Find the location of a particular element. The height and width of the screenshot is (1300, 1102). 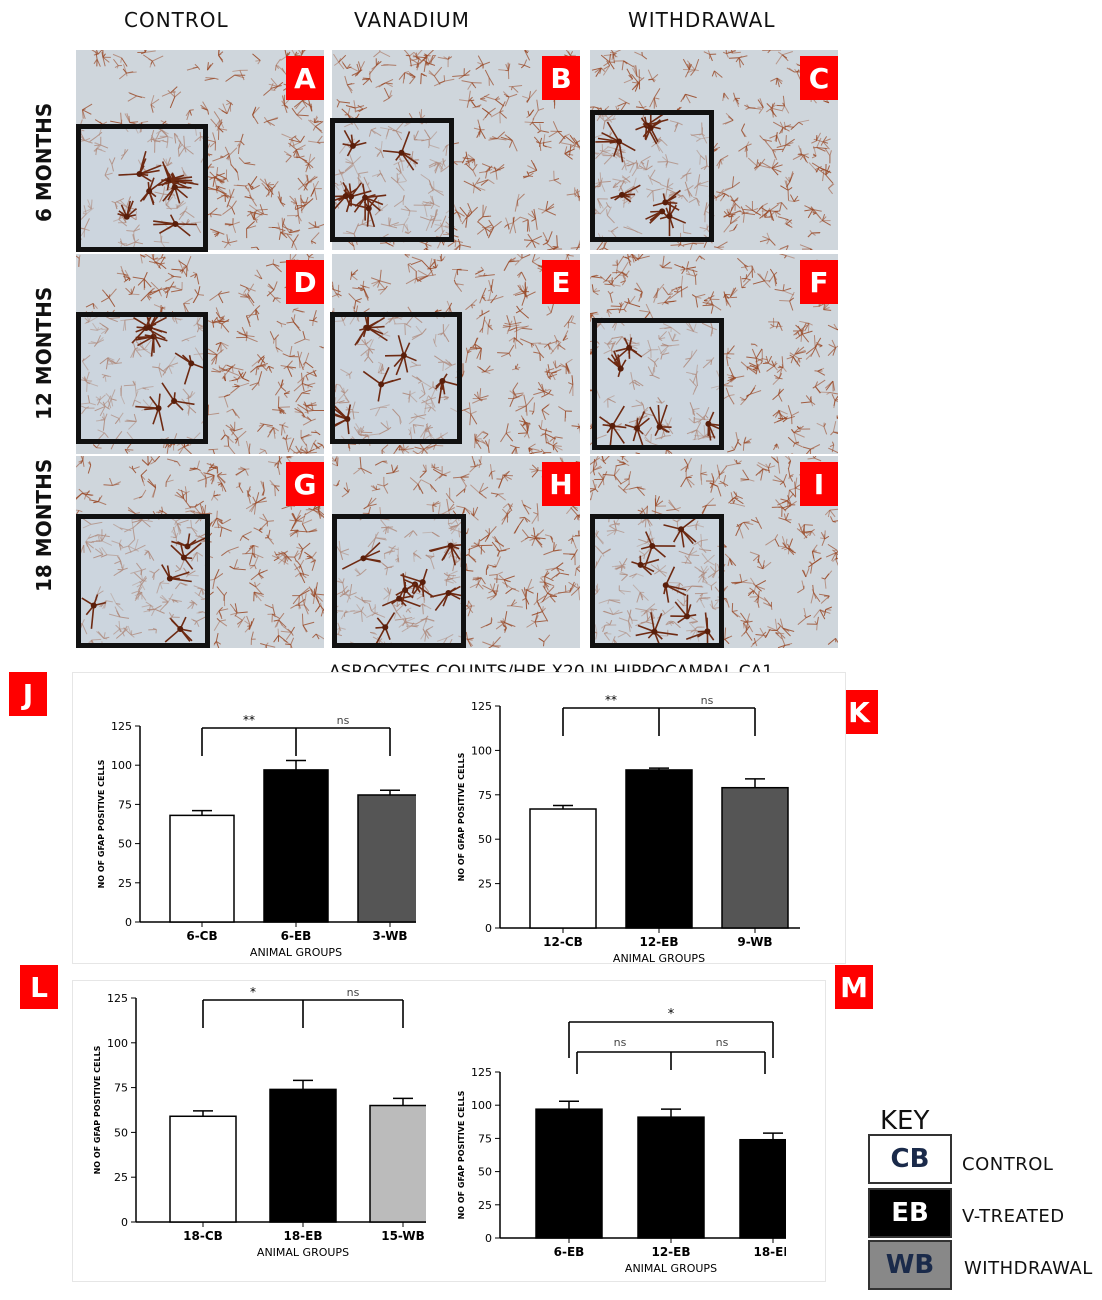

bar-6-cb is located at coordinates (202, 868).